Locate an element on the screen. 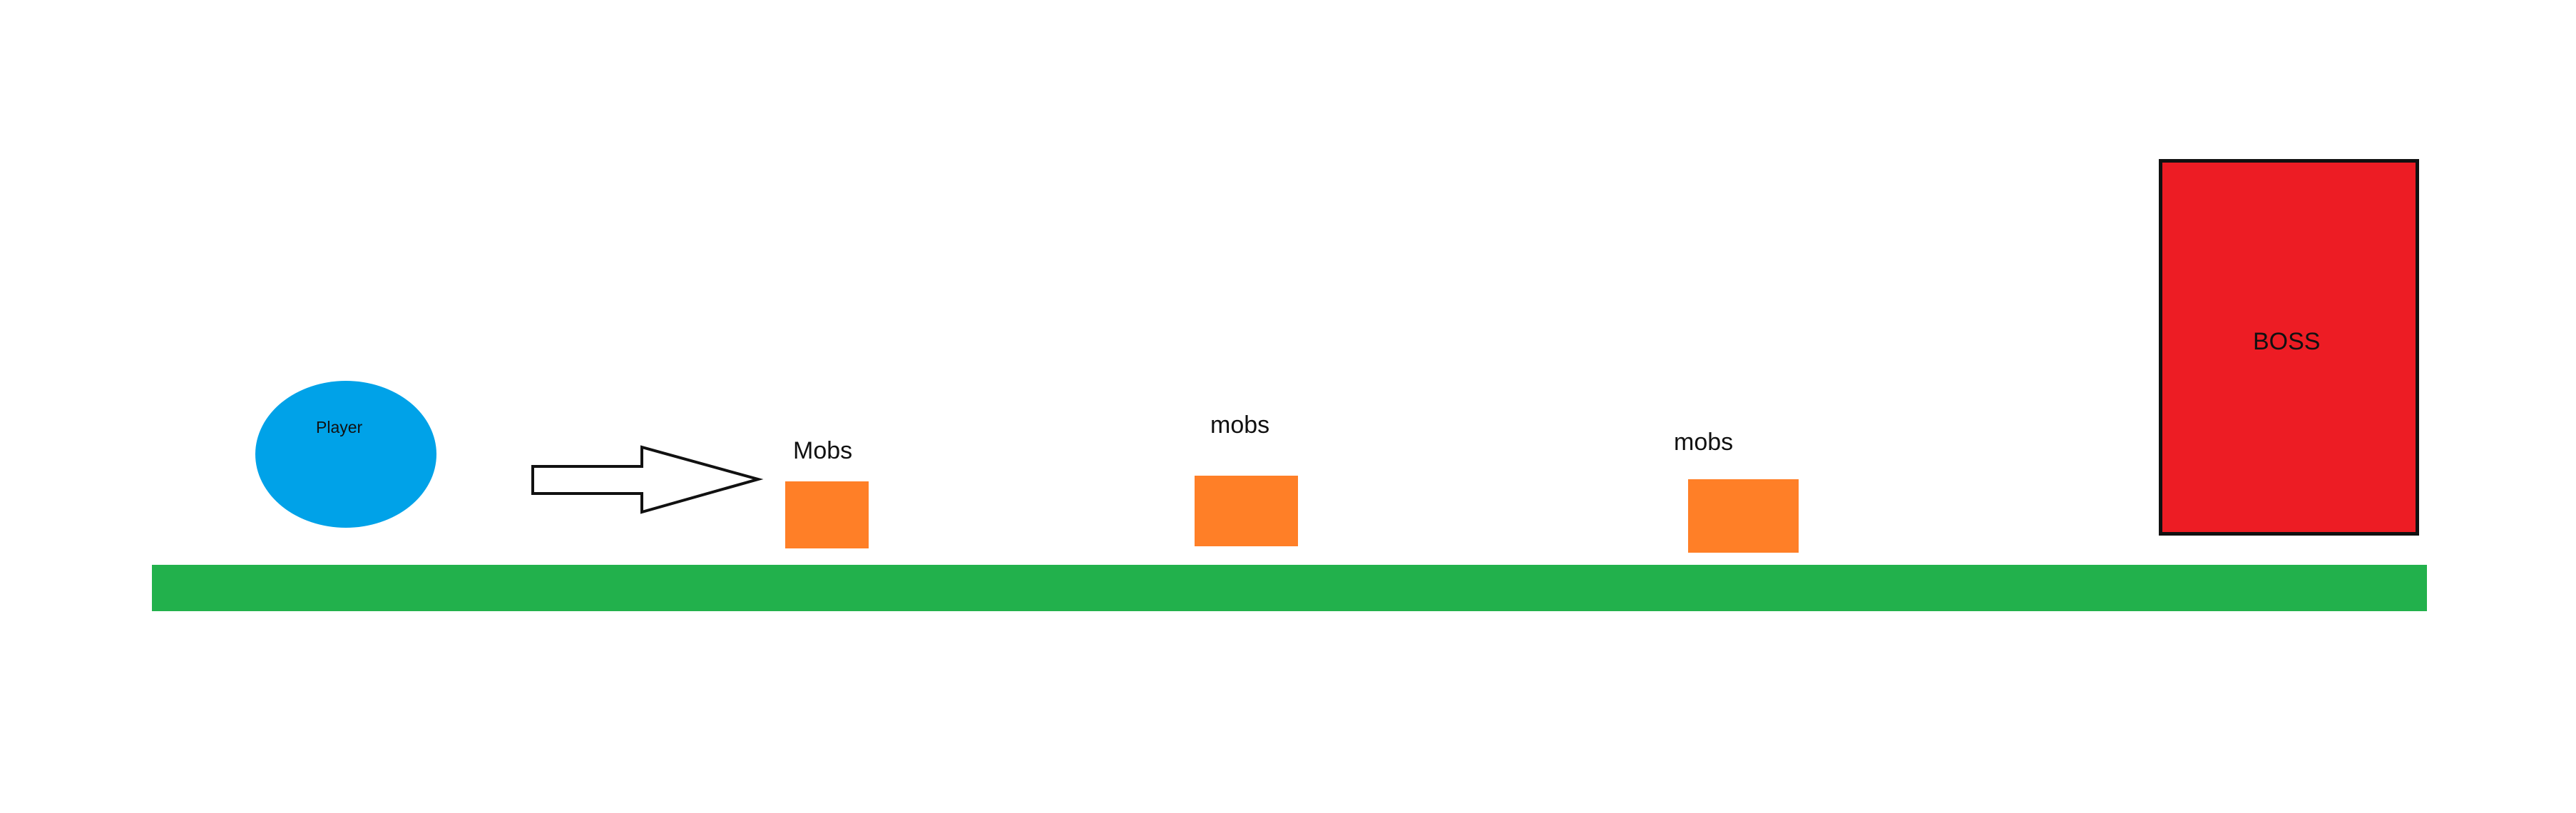  mob-label-1: Mobs is located at coordinates (823, 450).